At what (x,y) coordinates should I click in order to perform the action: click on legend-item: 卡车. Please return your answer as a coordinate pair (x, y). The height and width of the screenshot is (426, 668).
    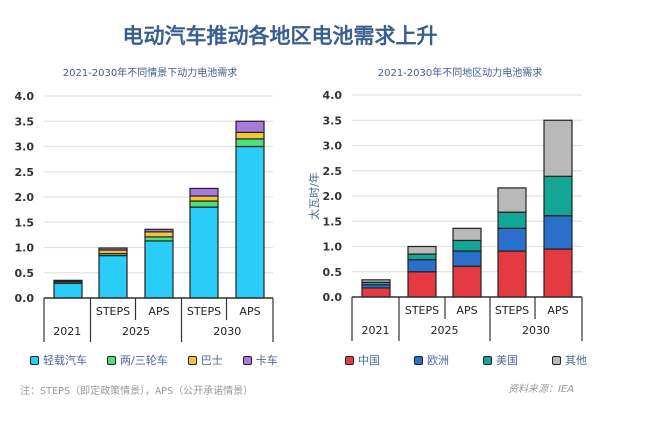
    Looking at the image, I should click on (260, 360).